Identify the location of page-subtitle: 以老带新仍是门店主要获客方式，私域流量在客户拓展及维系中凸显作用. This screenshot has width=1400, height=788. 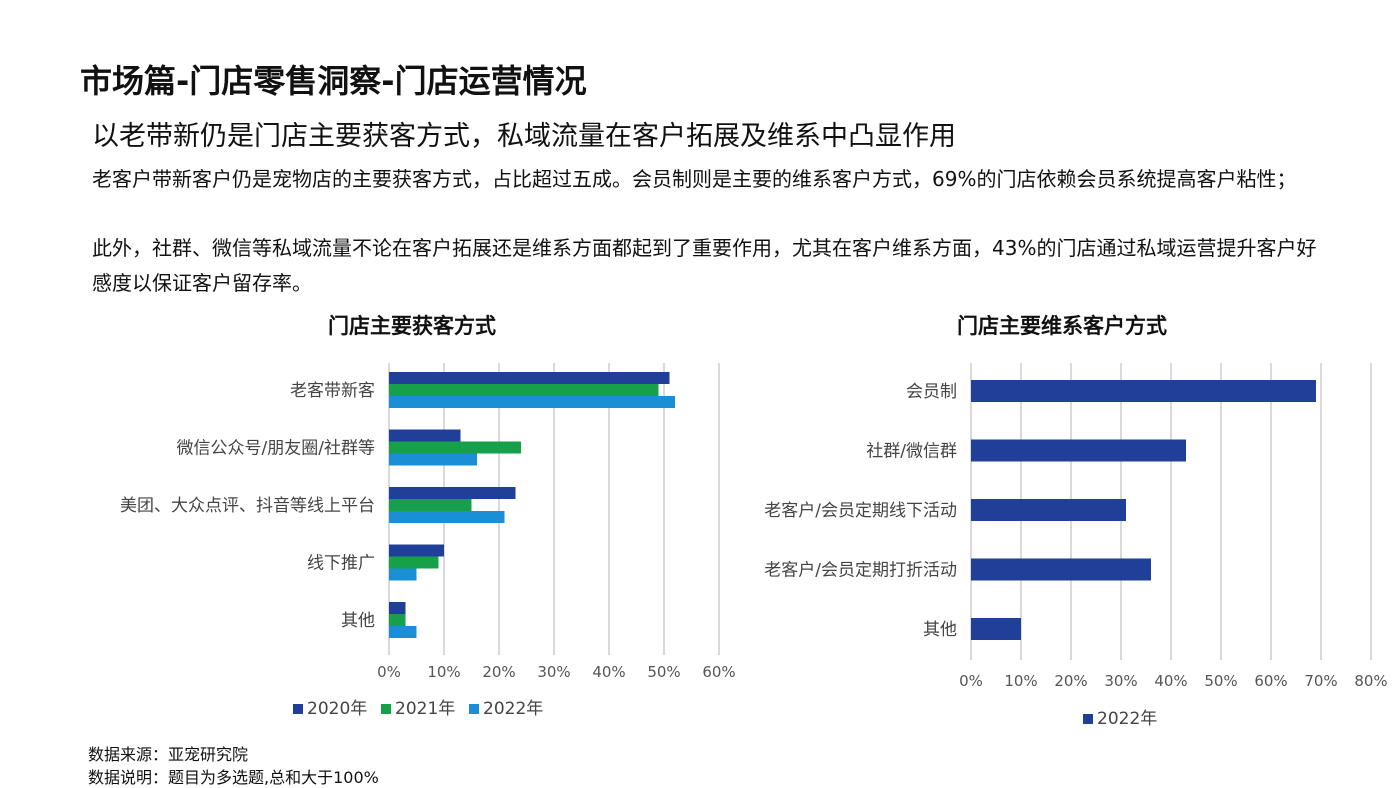
(524, 136).